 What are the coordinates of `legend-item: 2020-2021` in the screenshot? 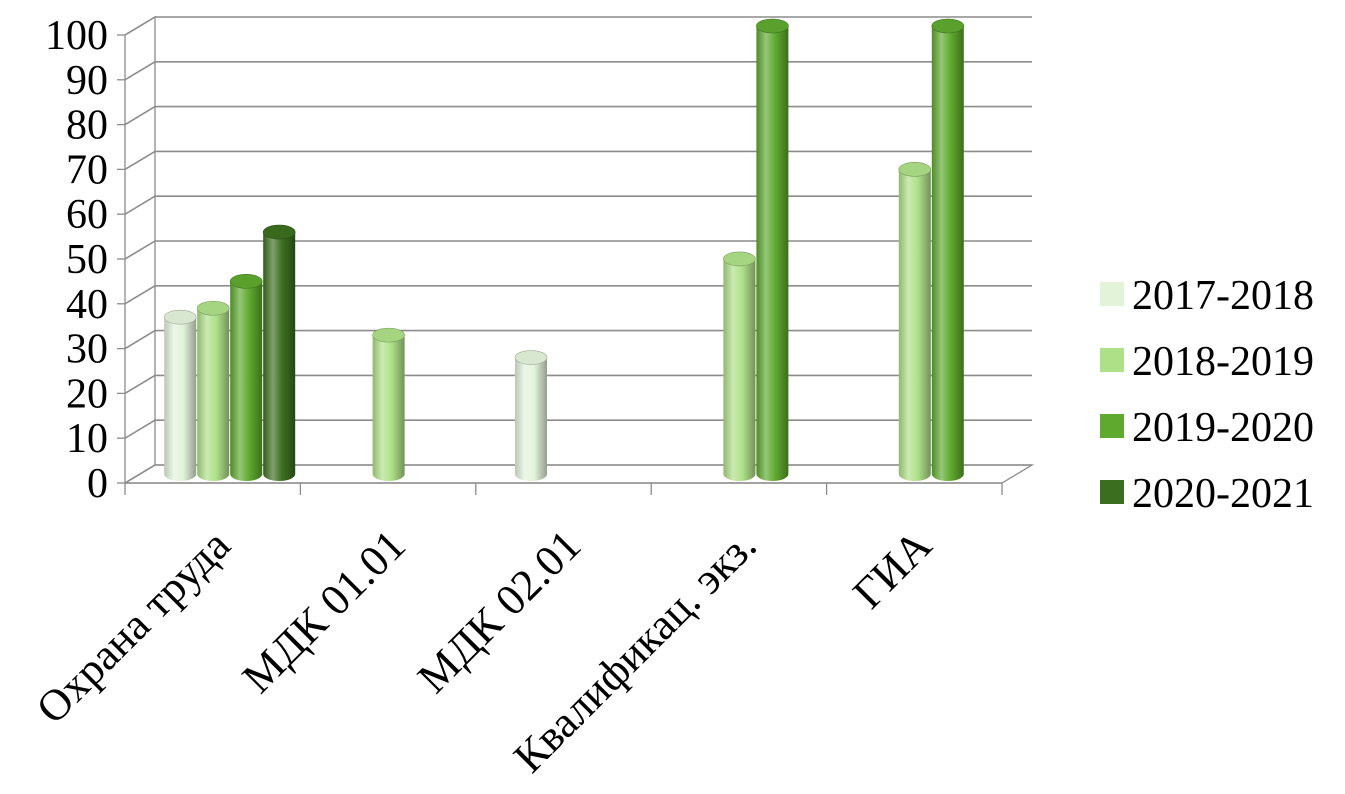 It's located at (1207, 494).